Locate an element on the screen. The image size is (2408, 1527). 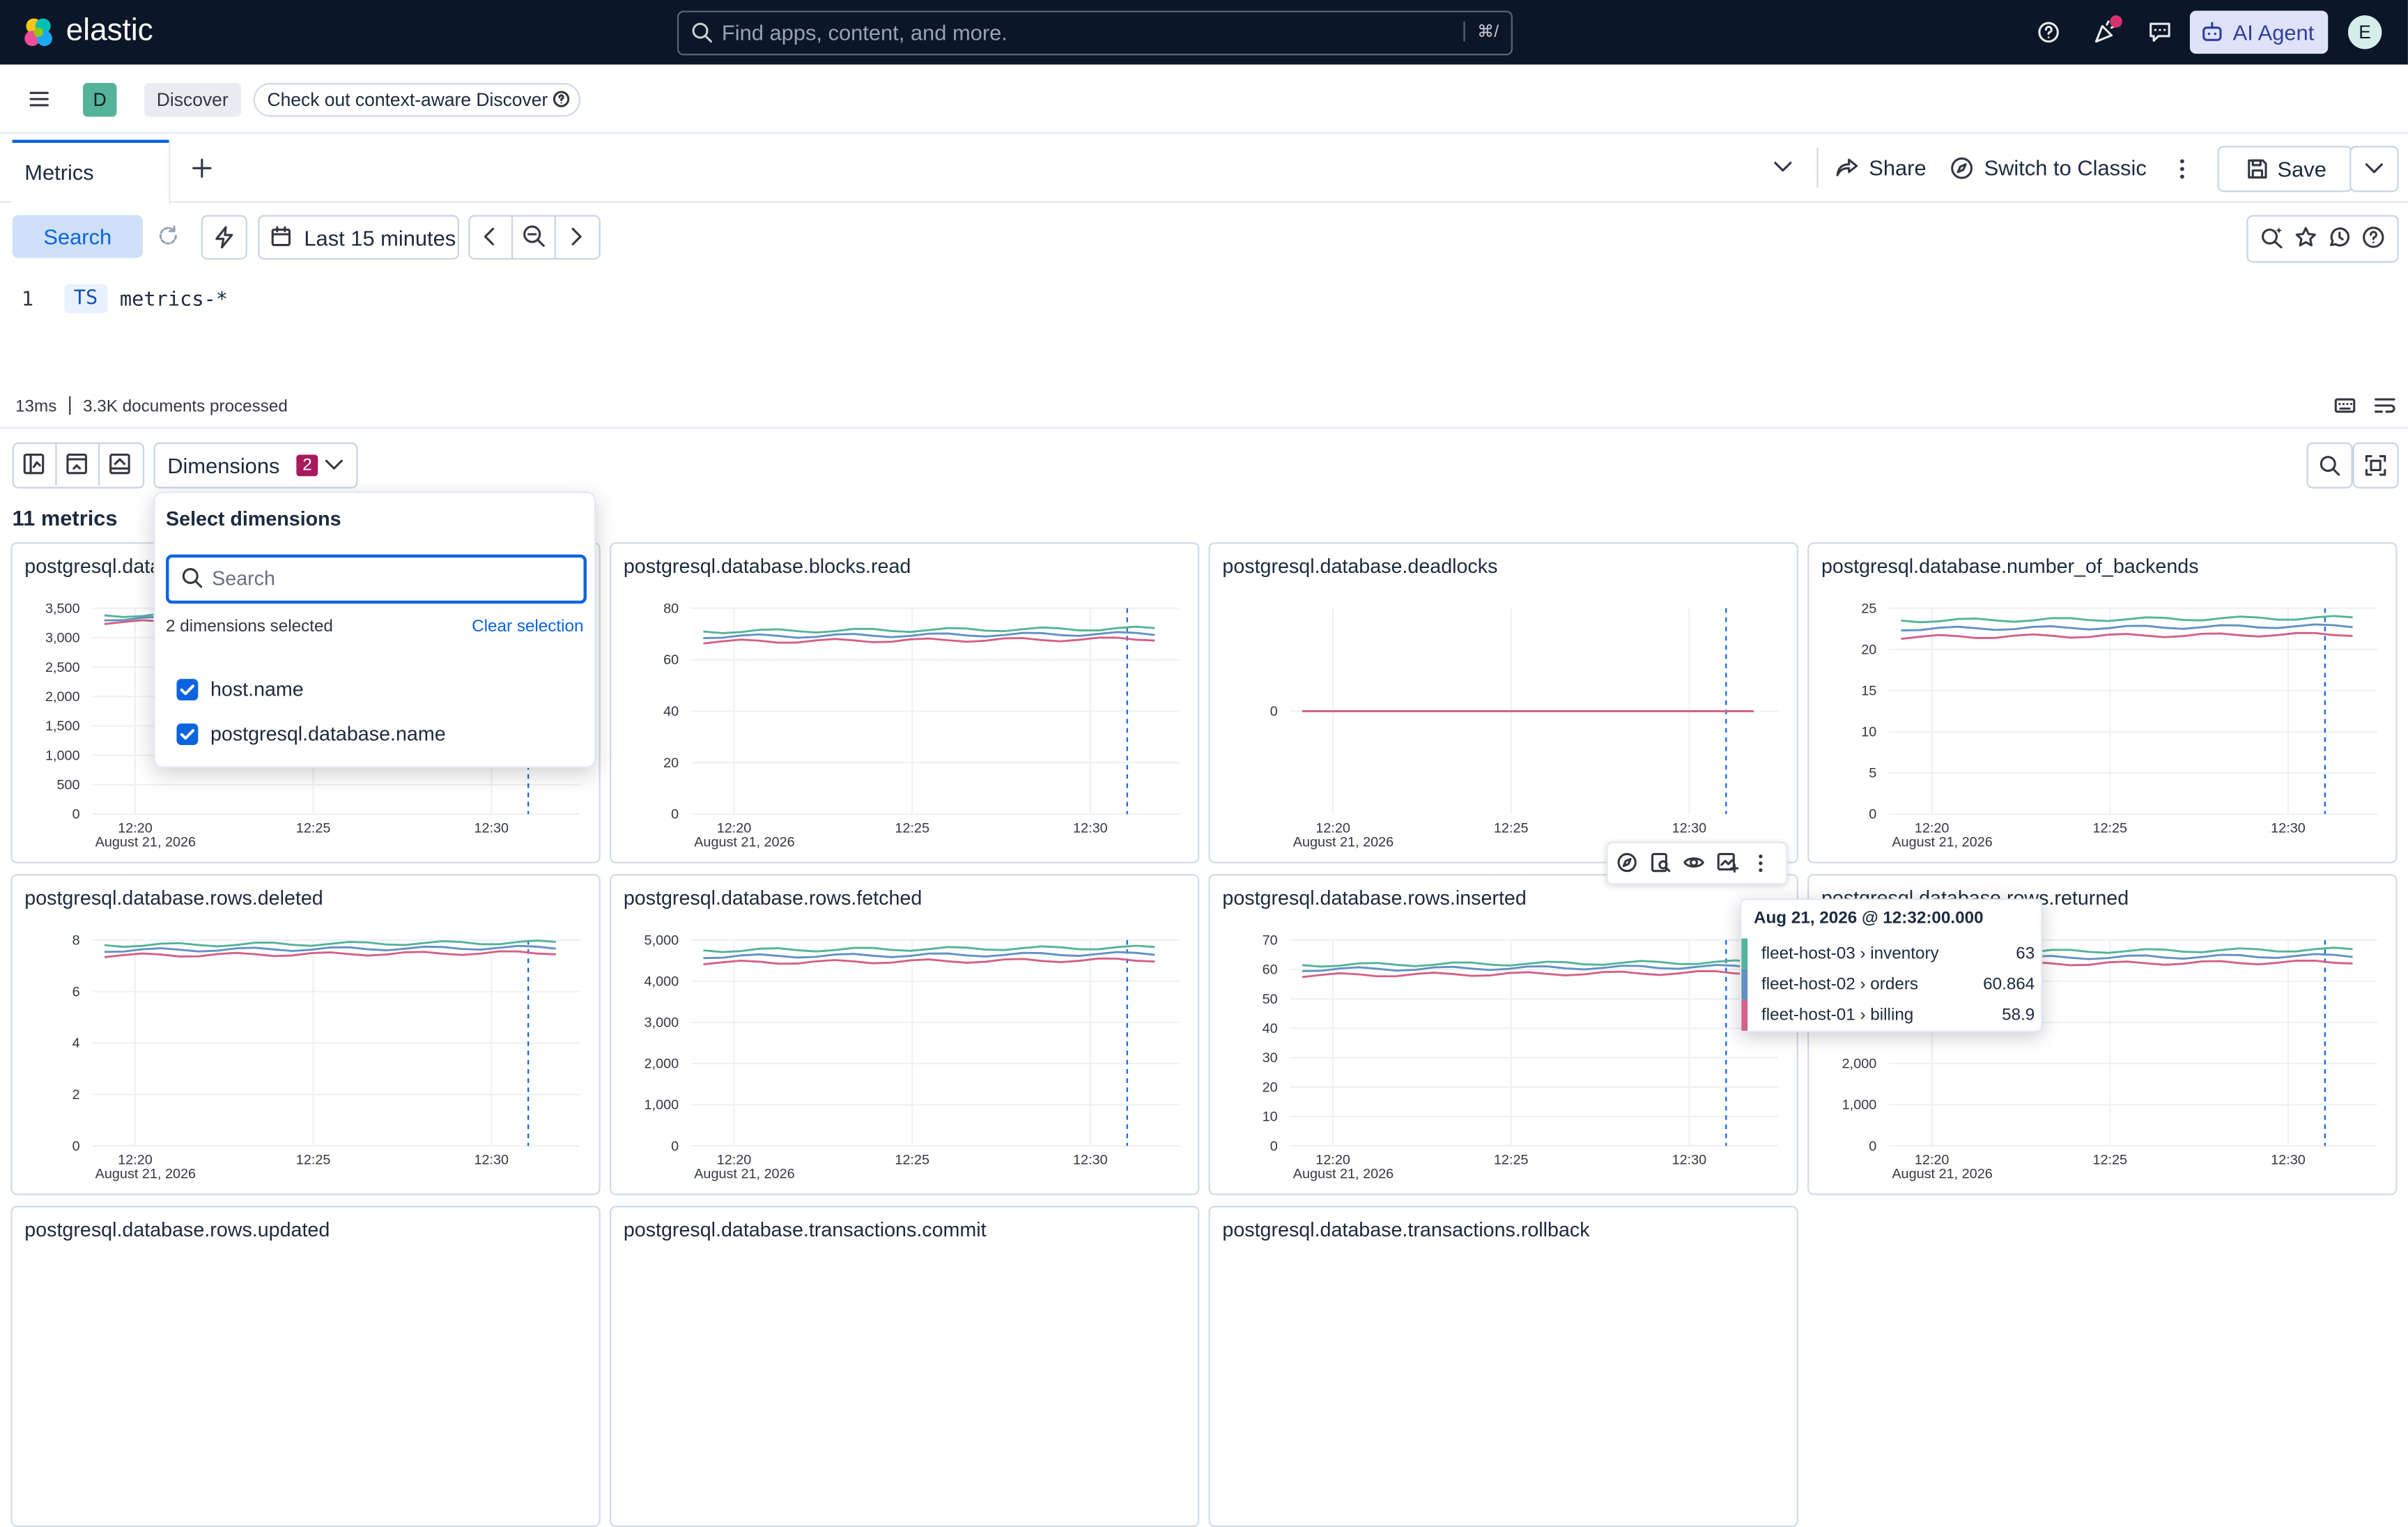
y-tick-label: 5 is located at coordinates (1873, 773).